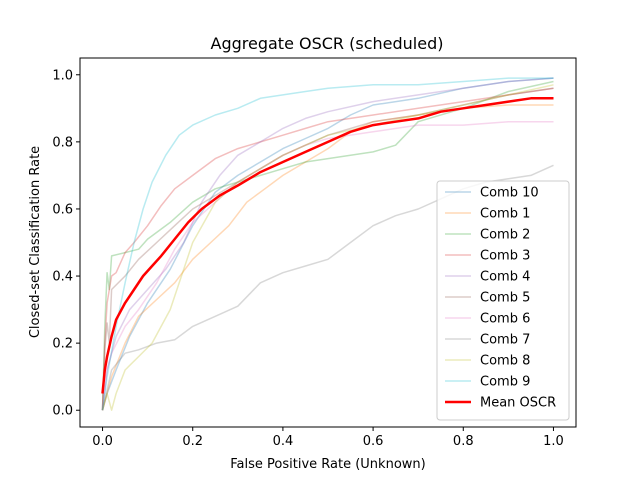 The width and height of the screenshot is (640, 480). I want to click on y-tick-label: 0.8, so click(62, 142).